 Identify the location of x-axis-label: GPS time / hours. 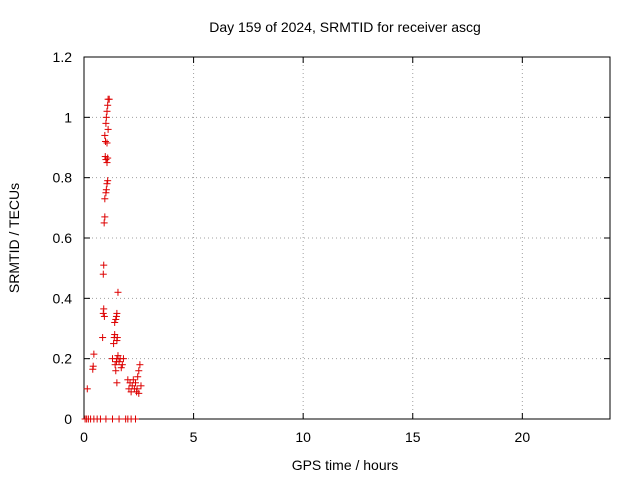
(345, 465).